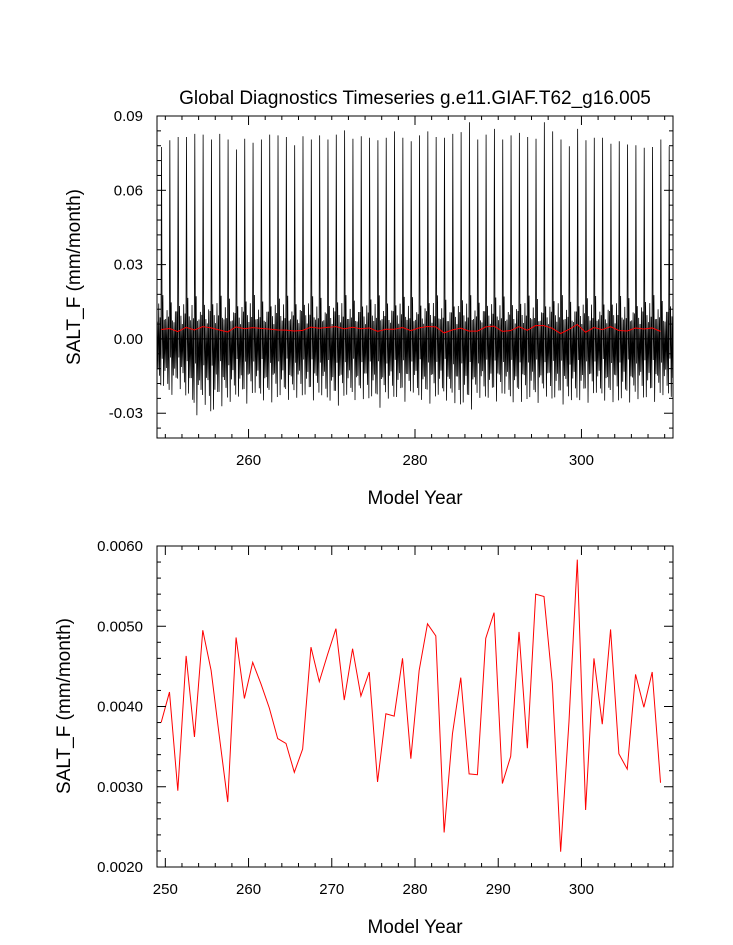 Image resolution: width=733 pixels, height=945 pixels. I want to click on x-tick-label: 250, so click(165, 889).